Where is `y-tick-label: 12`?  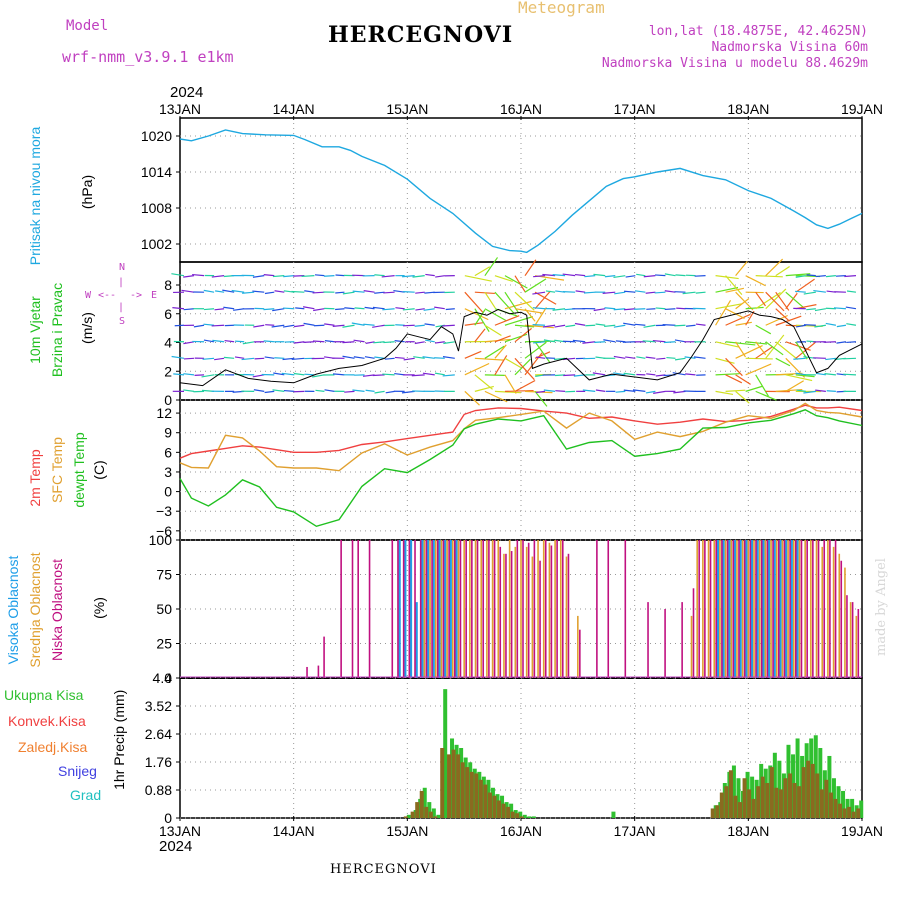
y-tick-label: 12 is located at coordinates (164, 413).